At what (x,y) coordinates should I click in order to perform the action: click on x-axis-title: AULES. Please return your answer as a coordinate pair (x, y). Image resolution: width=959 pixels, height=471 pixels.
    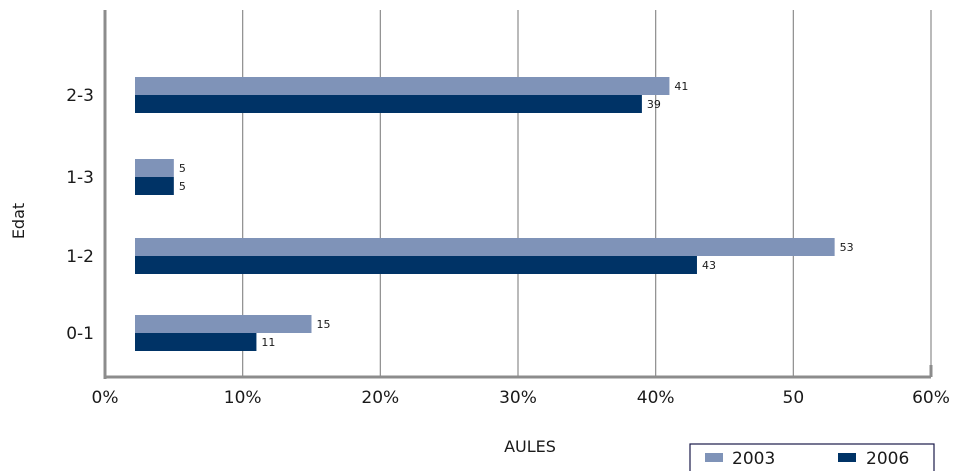
    Looking at the image, I should click on (530, 446).